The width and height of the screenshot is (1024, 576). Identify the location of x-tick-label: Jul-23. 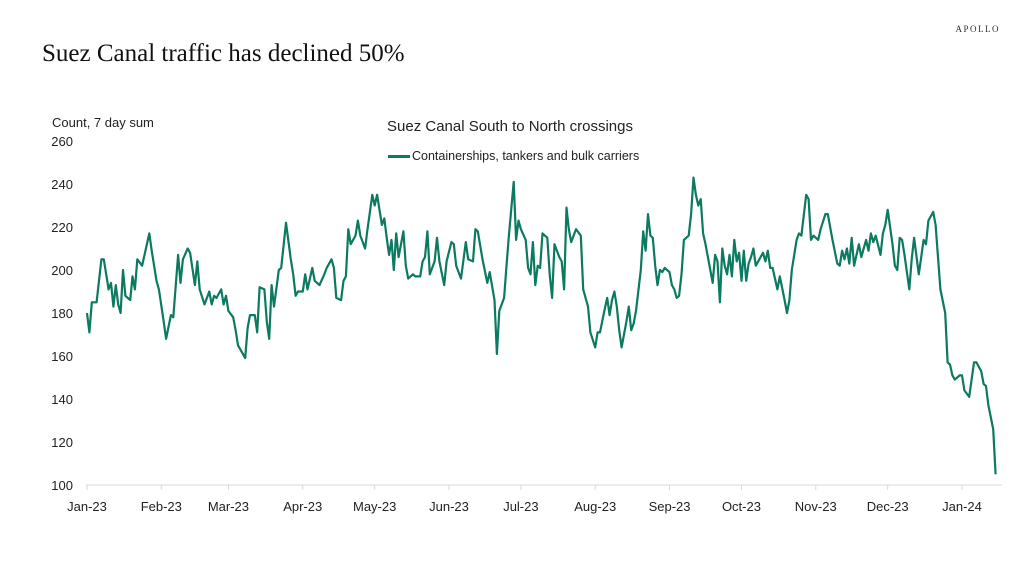
(520, 506).